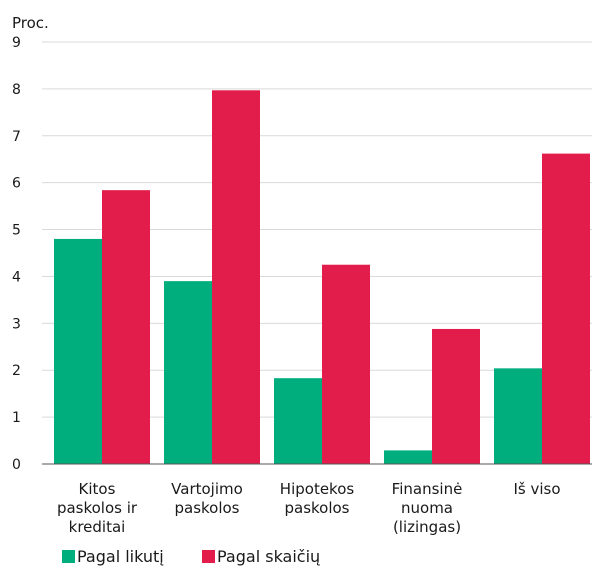  Describe the element at coordinates (16, 418) in the screenshot. I see `y-tick-label-1: 1` at that location.